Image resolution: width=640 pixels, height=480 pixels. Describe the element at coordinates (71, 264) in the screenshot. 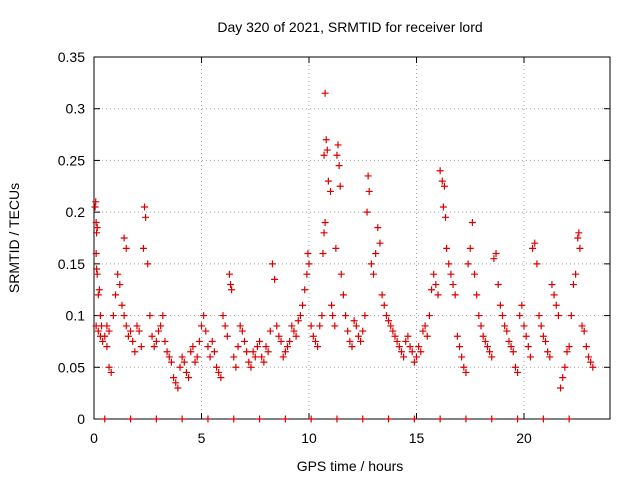

I see `y-tick-label: 0.15` at that location.